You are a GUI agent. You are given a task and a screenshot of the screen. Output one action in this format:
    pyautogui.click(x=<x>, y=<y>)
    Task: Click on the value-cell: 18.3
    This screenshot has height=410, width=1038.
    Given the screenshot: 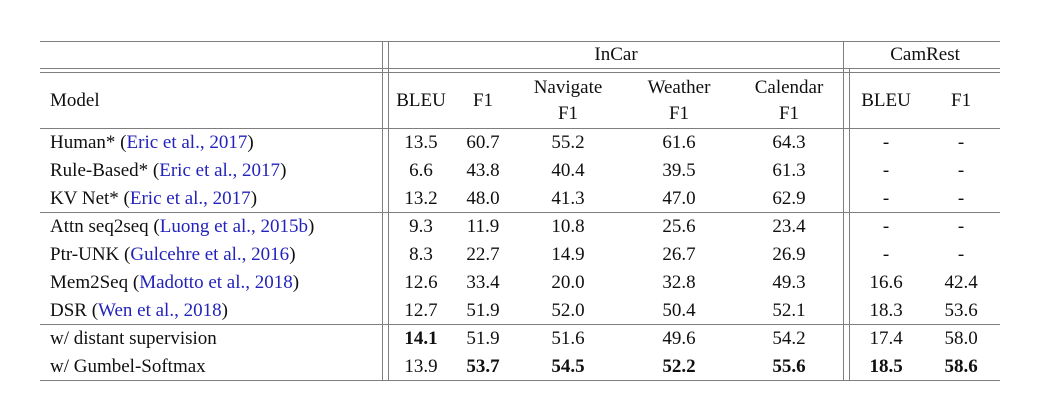 What is the action you would take?
    pyautogui.click(x=886, y=311)
    